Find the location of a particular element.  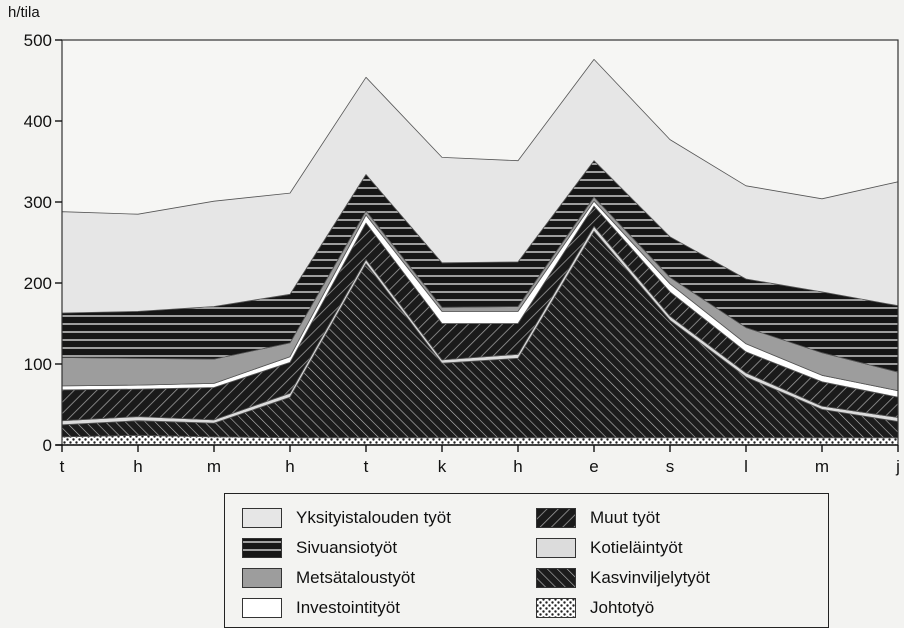

y-tick-label: 200 is located at coordinates (38, 283).